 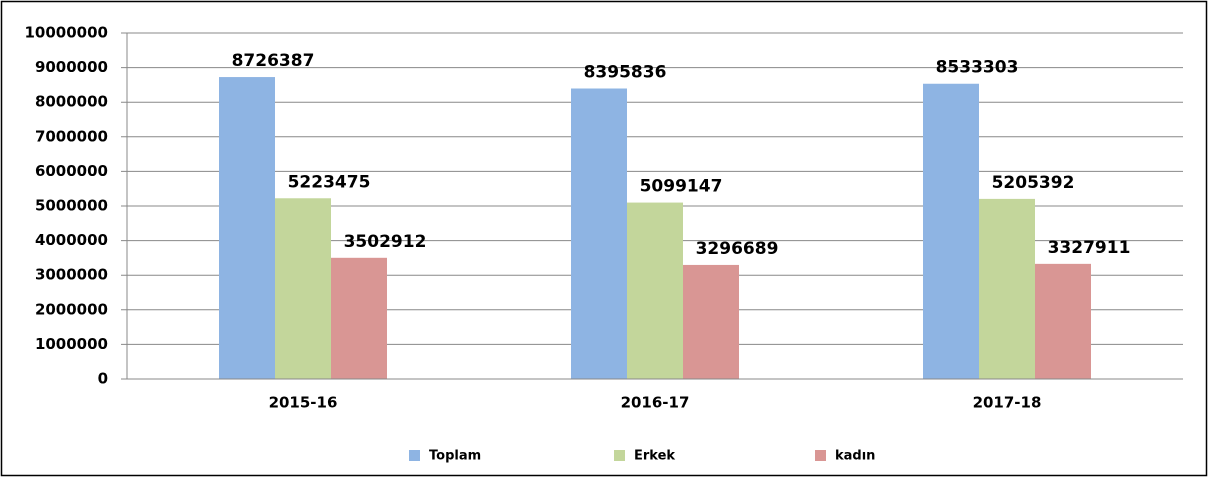 I want to click on y-tick-label: 8000000, so click(x=71, y=102).